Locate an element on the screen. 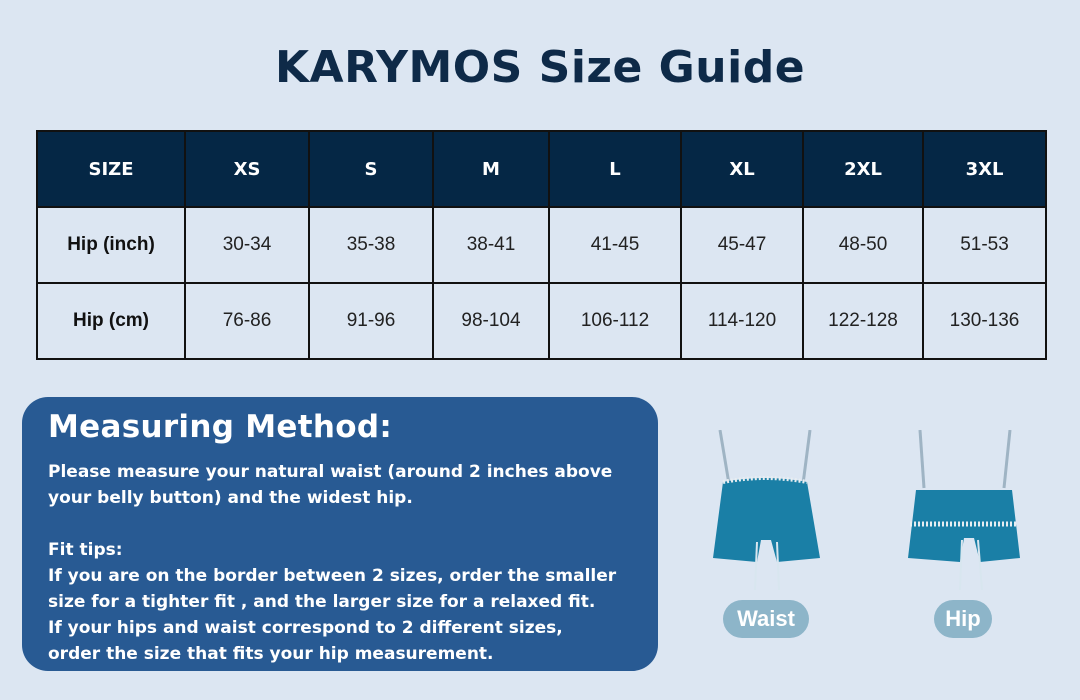 Image resolution: width=1080 pixels, height=700 pixels. table-cell: 51-53 is located at coordinates (984, 245).